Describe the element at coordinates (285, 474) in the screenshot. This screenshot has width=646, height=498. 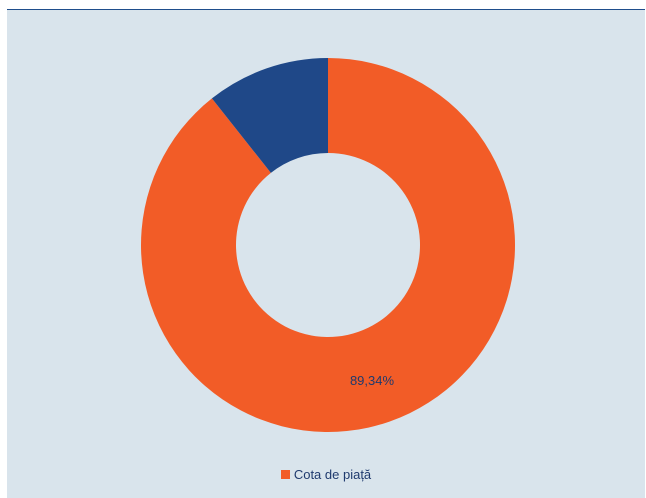
I see `legend-swatch` at that location.